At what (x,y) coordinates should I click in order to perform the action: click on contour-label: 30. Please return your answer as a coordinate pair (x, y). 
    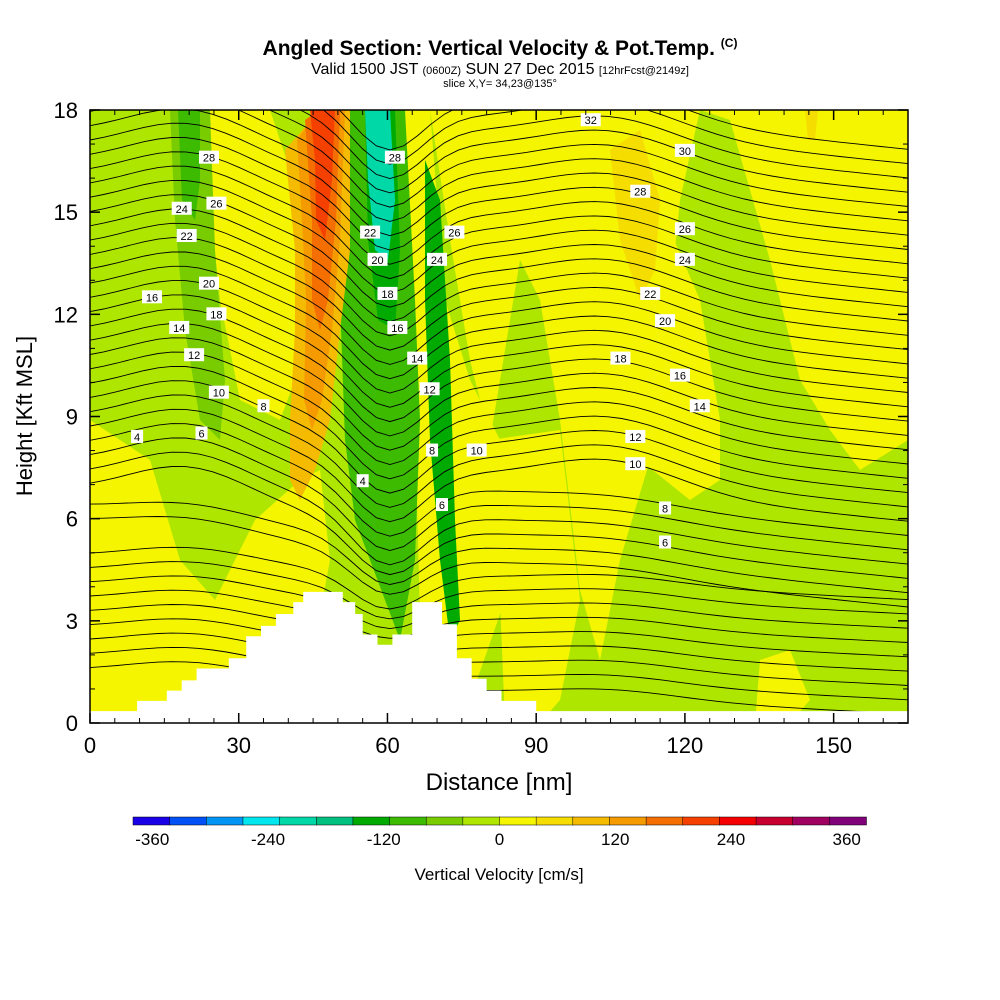
    Looking at the image, I should click on (685, 152).